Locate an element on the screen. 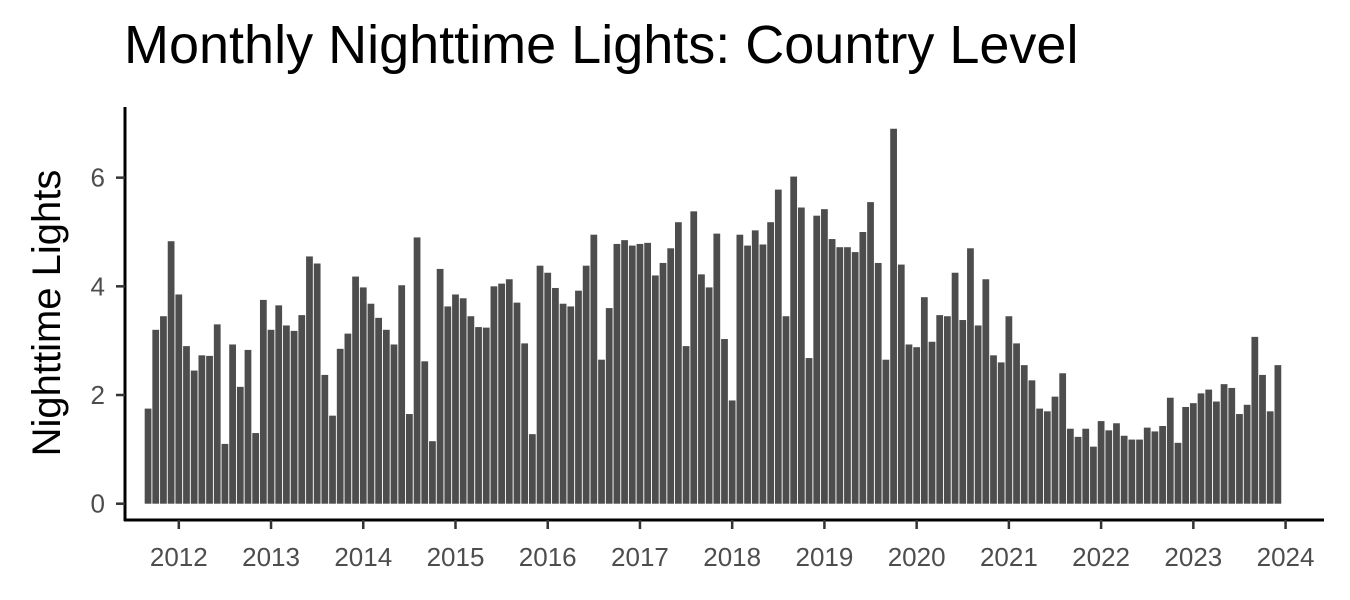  y-tick-label: 2 is located at coordinates (98, 395).